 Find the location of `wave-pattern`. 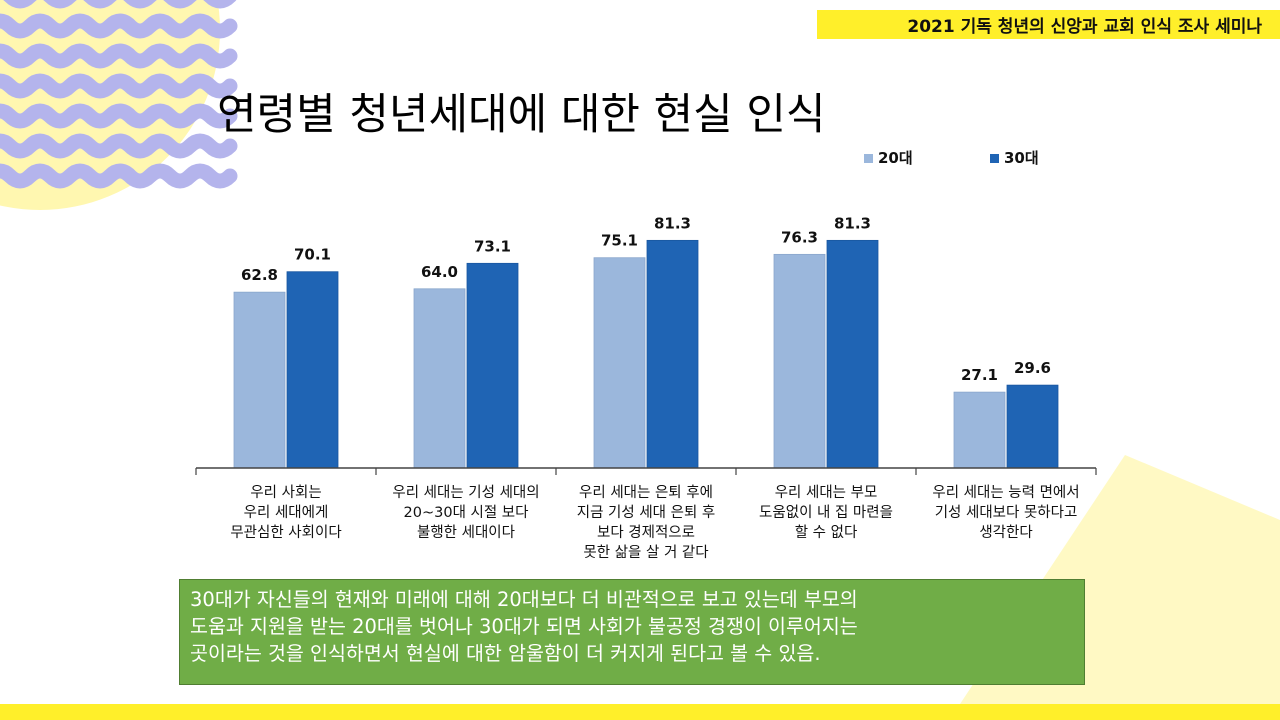

wave-pattern is located at coordinates (119, 94).